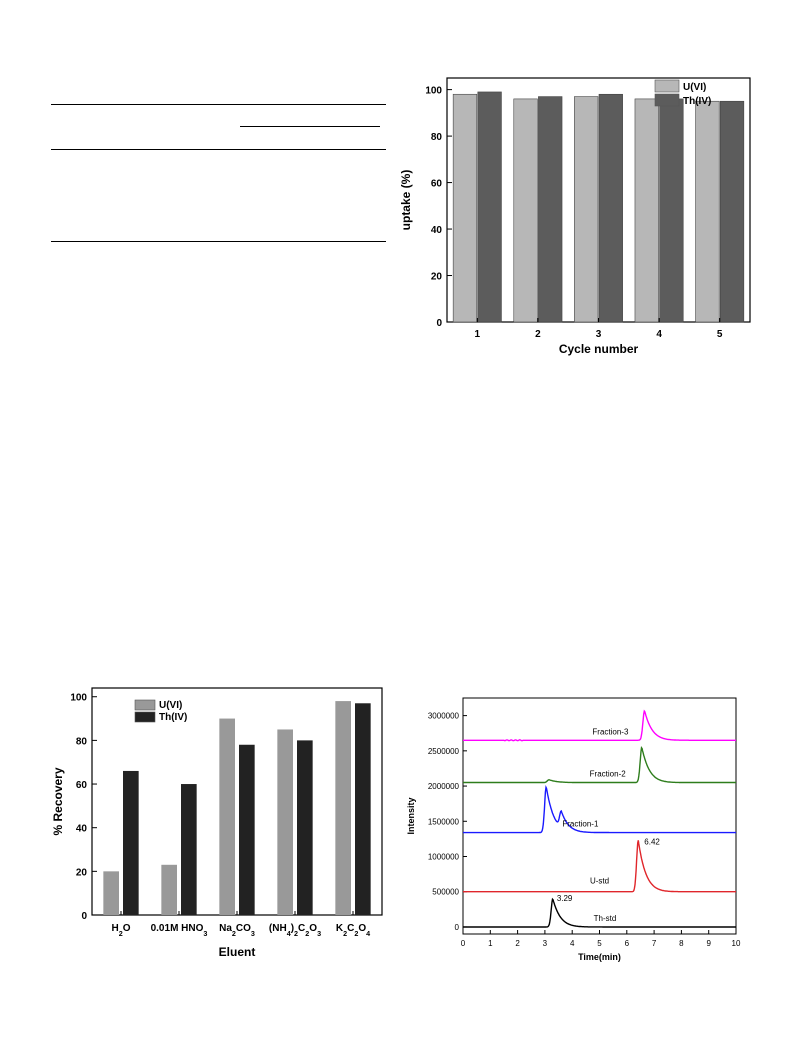 Image resolution: width=793 pixels, height=1057 pixels. I want to click on x-tick-label: 6, so click(627, 943).